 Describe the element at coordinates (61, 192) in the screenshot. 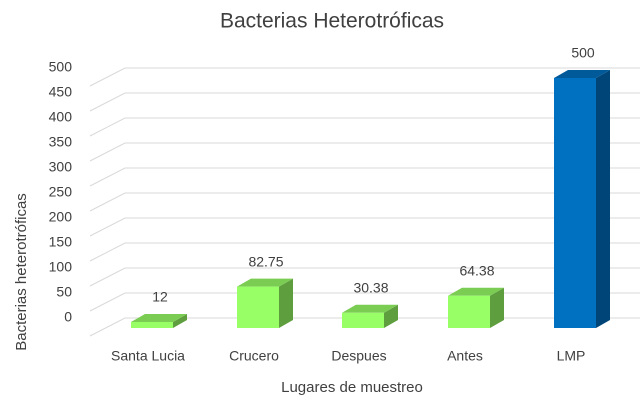

I see `y-tick-label: 250` at that location.